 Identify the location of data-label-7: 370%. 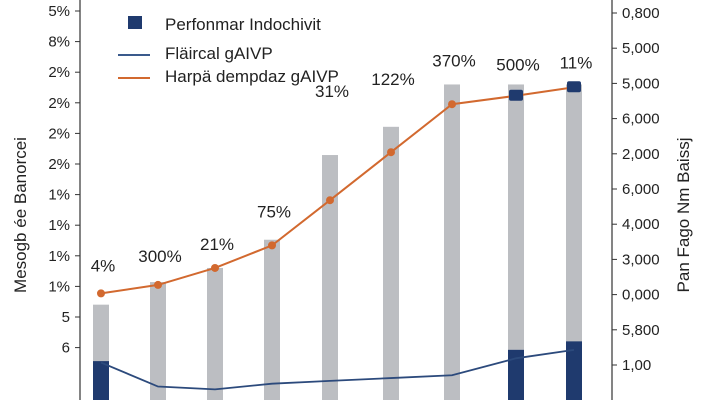
(453, 60).